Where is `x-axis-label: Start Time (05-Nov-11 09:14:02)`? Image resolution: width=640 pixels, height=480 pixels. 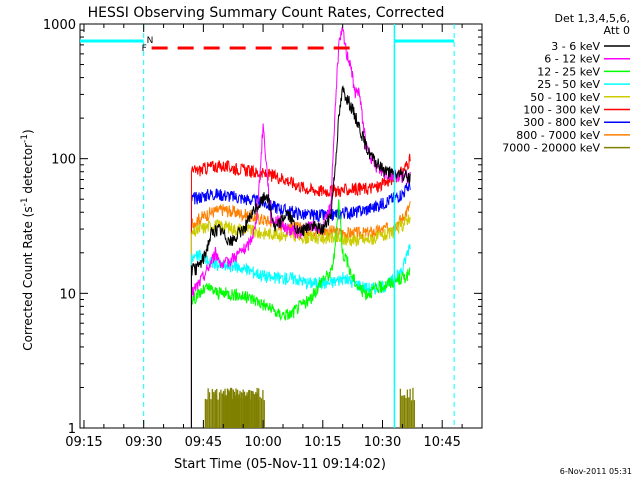 x-axis-label: Start Time (05-Nov-11 09:14:02) is located at coordinates (280, 464).